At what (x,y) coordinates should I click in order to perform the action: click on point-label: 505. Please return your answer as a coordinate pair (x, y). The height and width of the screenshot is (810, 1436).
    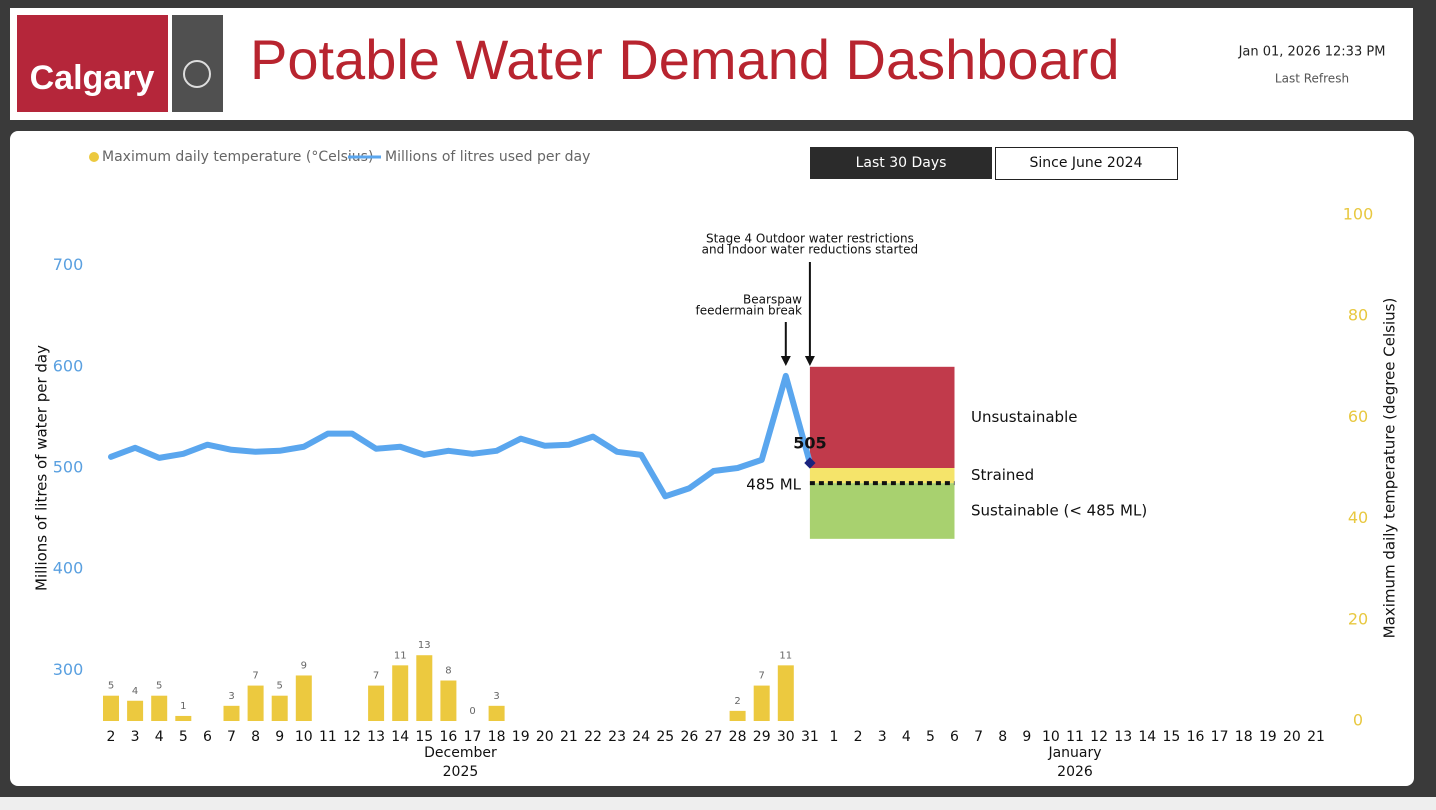
    Looking at the image, I should click on (809, 442).